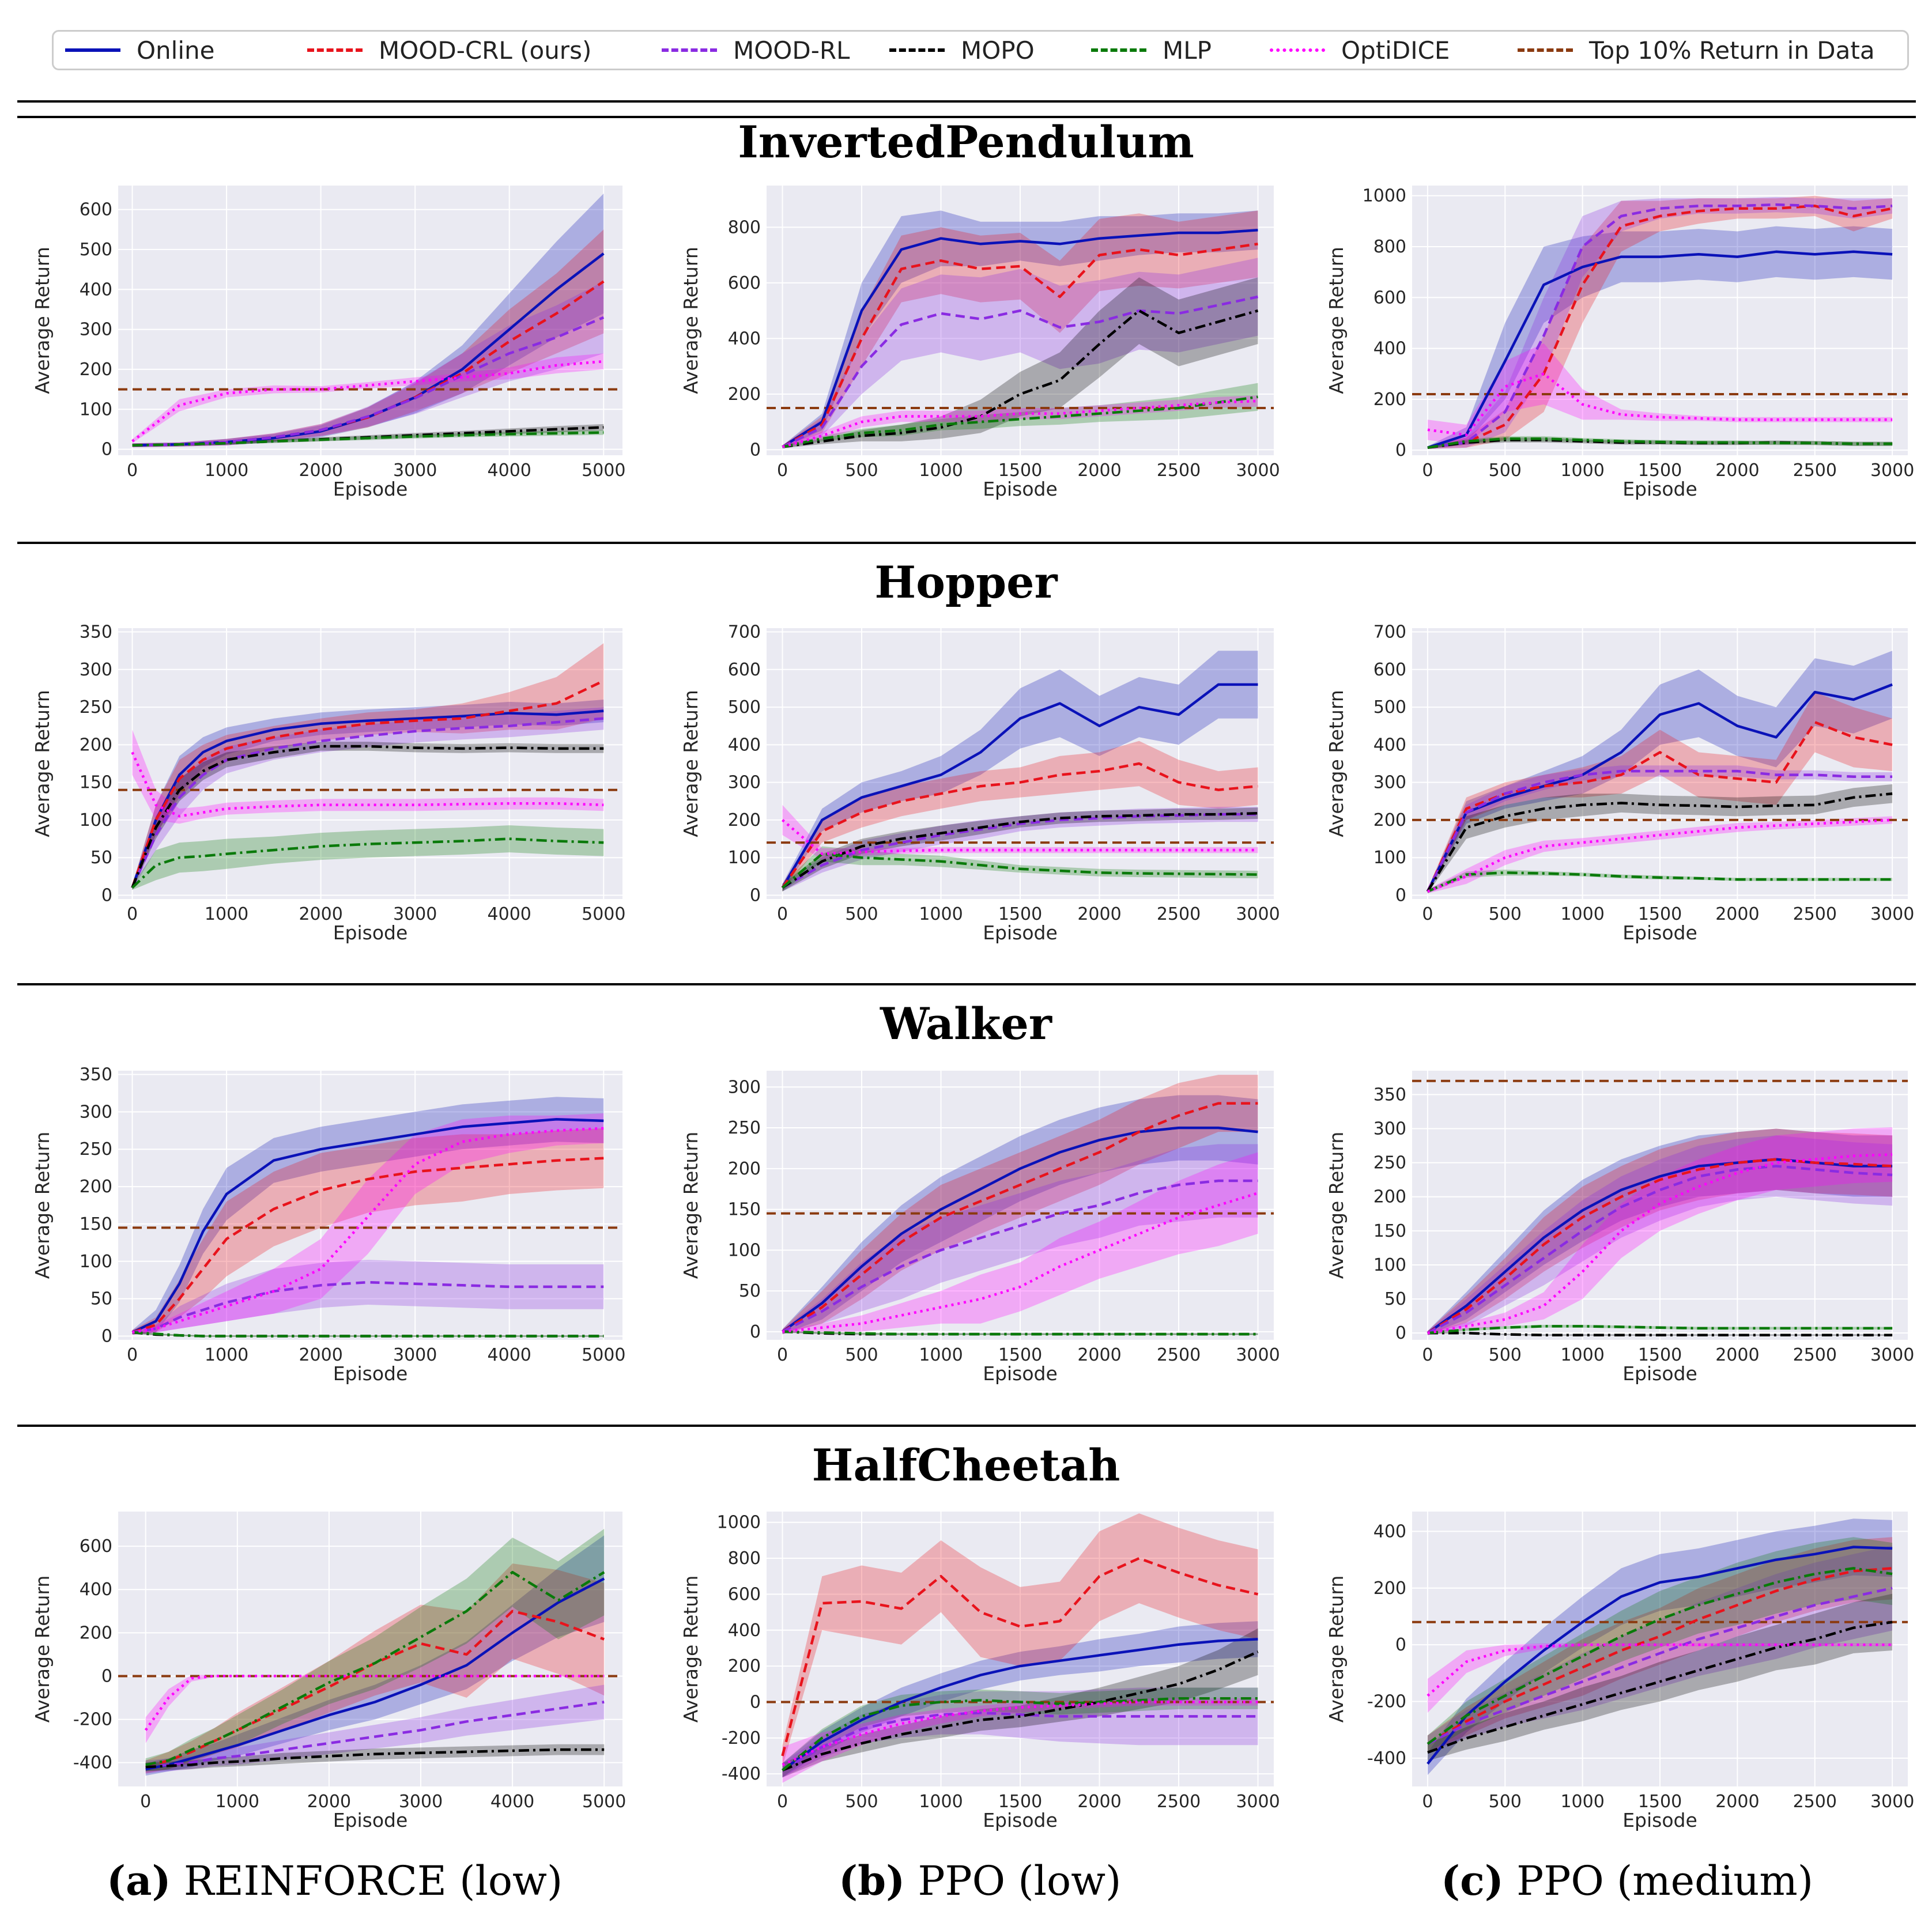 This screenshot has height=1919, width=1932. I want to click on legend-item-mlp: MLP, so click(1151, 51).